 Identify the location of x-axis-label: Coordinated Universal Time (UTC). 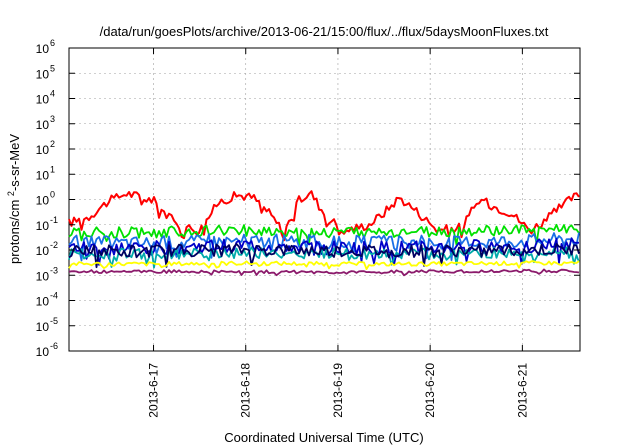
(323, 437).